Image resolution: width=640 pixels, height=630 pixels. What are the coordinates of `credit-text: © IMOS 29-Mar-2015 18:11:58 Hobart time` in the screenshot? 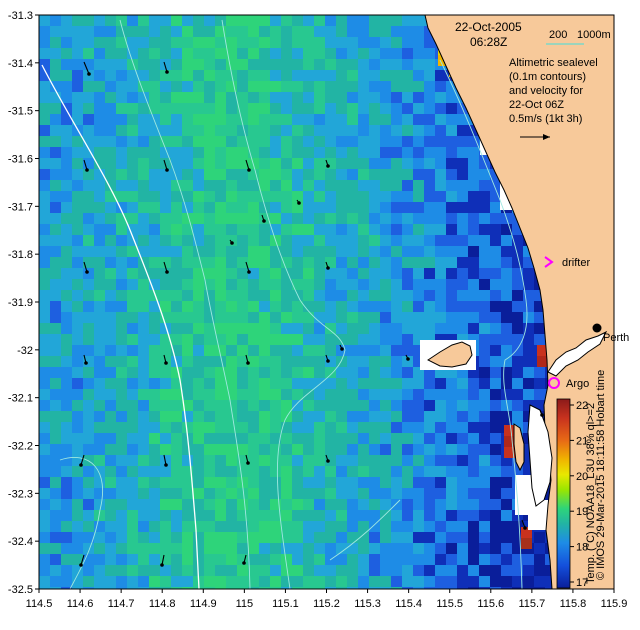 It's located at (601, 475).